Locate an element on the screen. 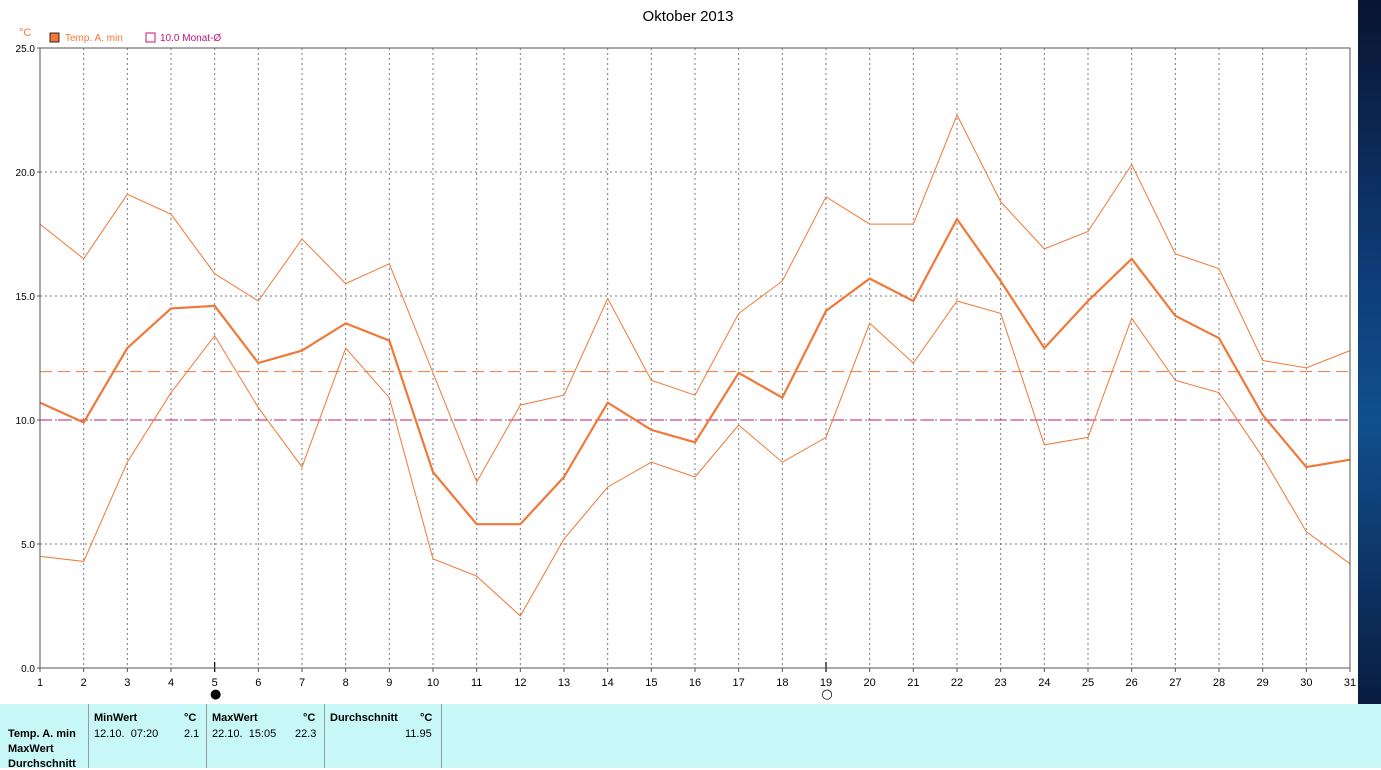  stats-min-unit: °C is located at coordinates (190, 718).